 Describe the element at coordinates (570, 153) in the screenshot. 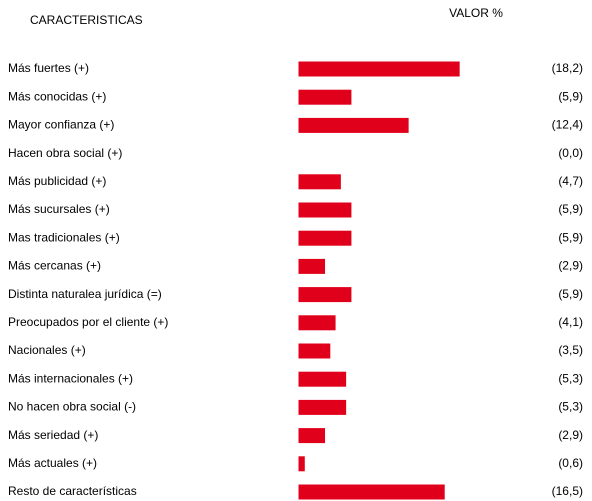

I see `value-label: (0,0)` at that location.